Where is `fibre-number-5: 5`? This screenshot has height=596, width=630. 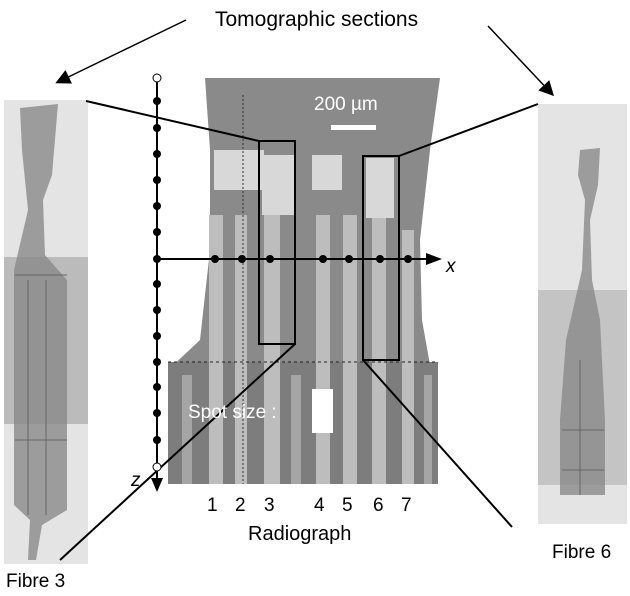 fibre-number-5: 5 is located at coordinates (347, 505).